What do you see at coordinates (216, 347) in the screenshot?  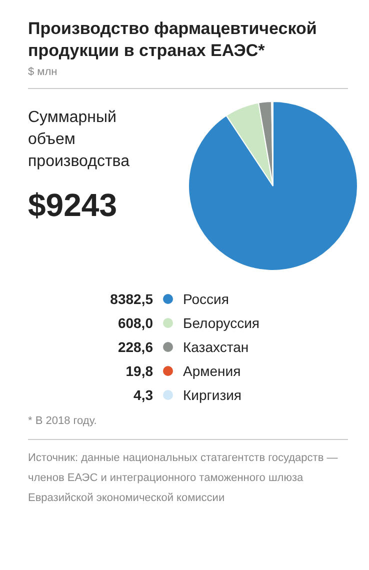 I see `legend-label: Казахстан` at bounding box center [216, 347].